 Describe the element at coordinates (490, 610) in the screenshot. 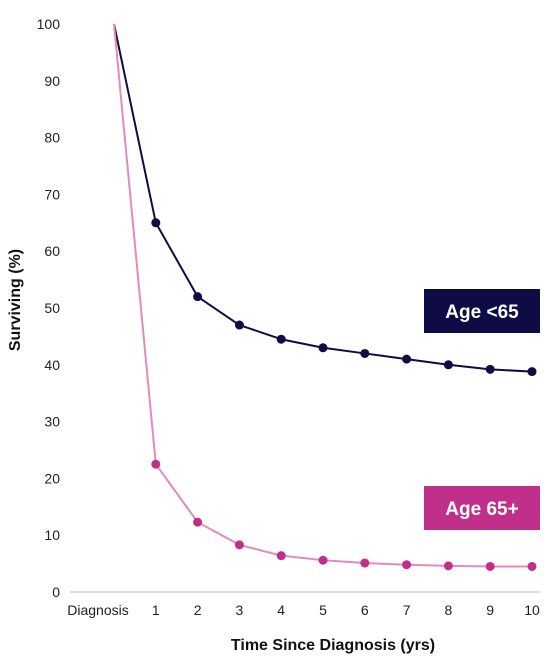

I see `x-tick-label: 9` at that location.